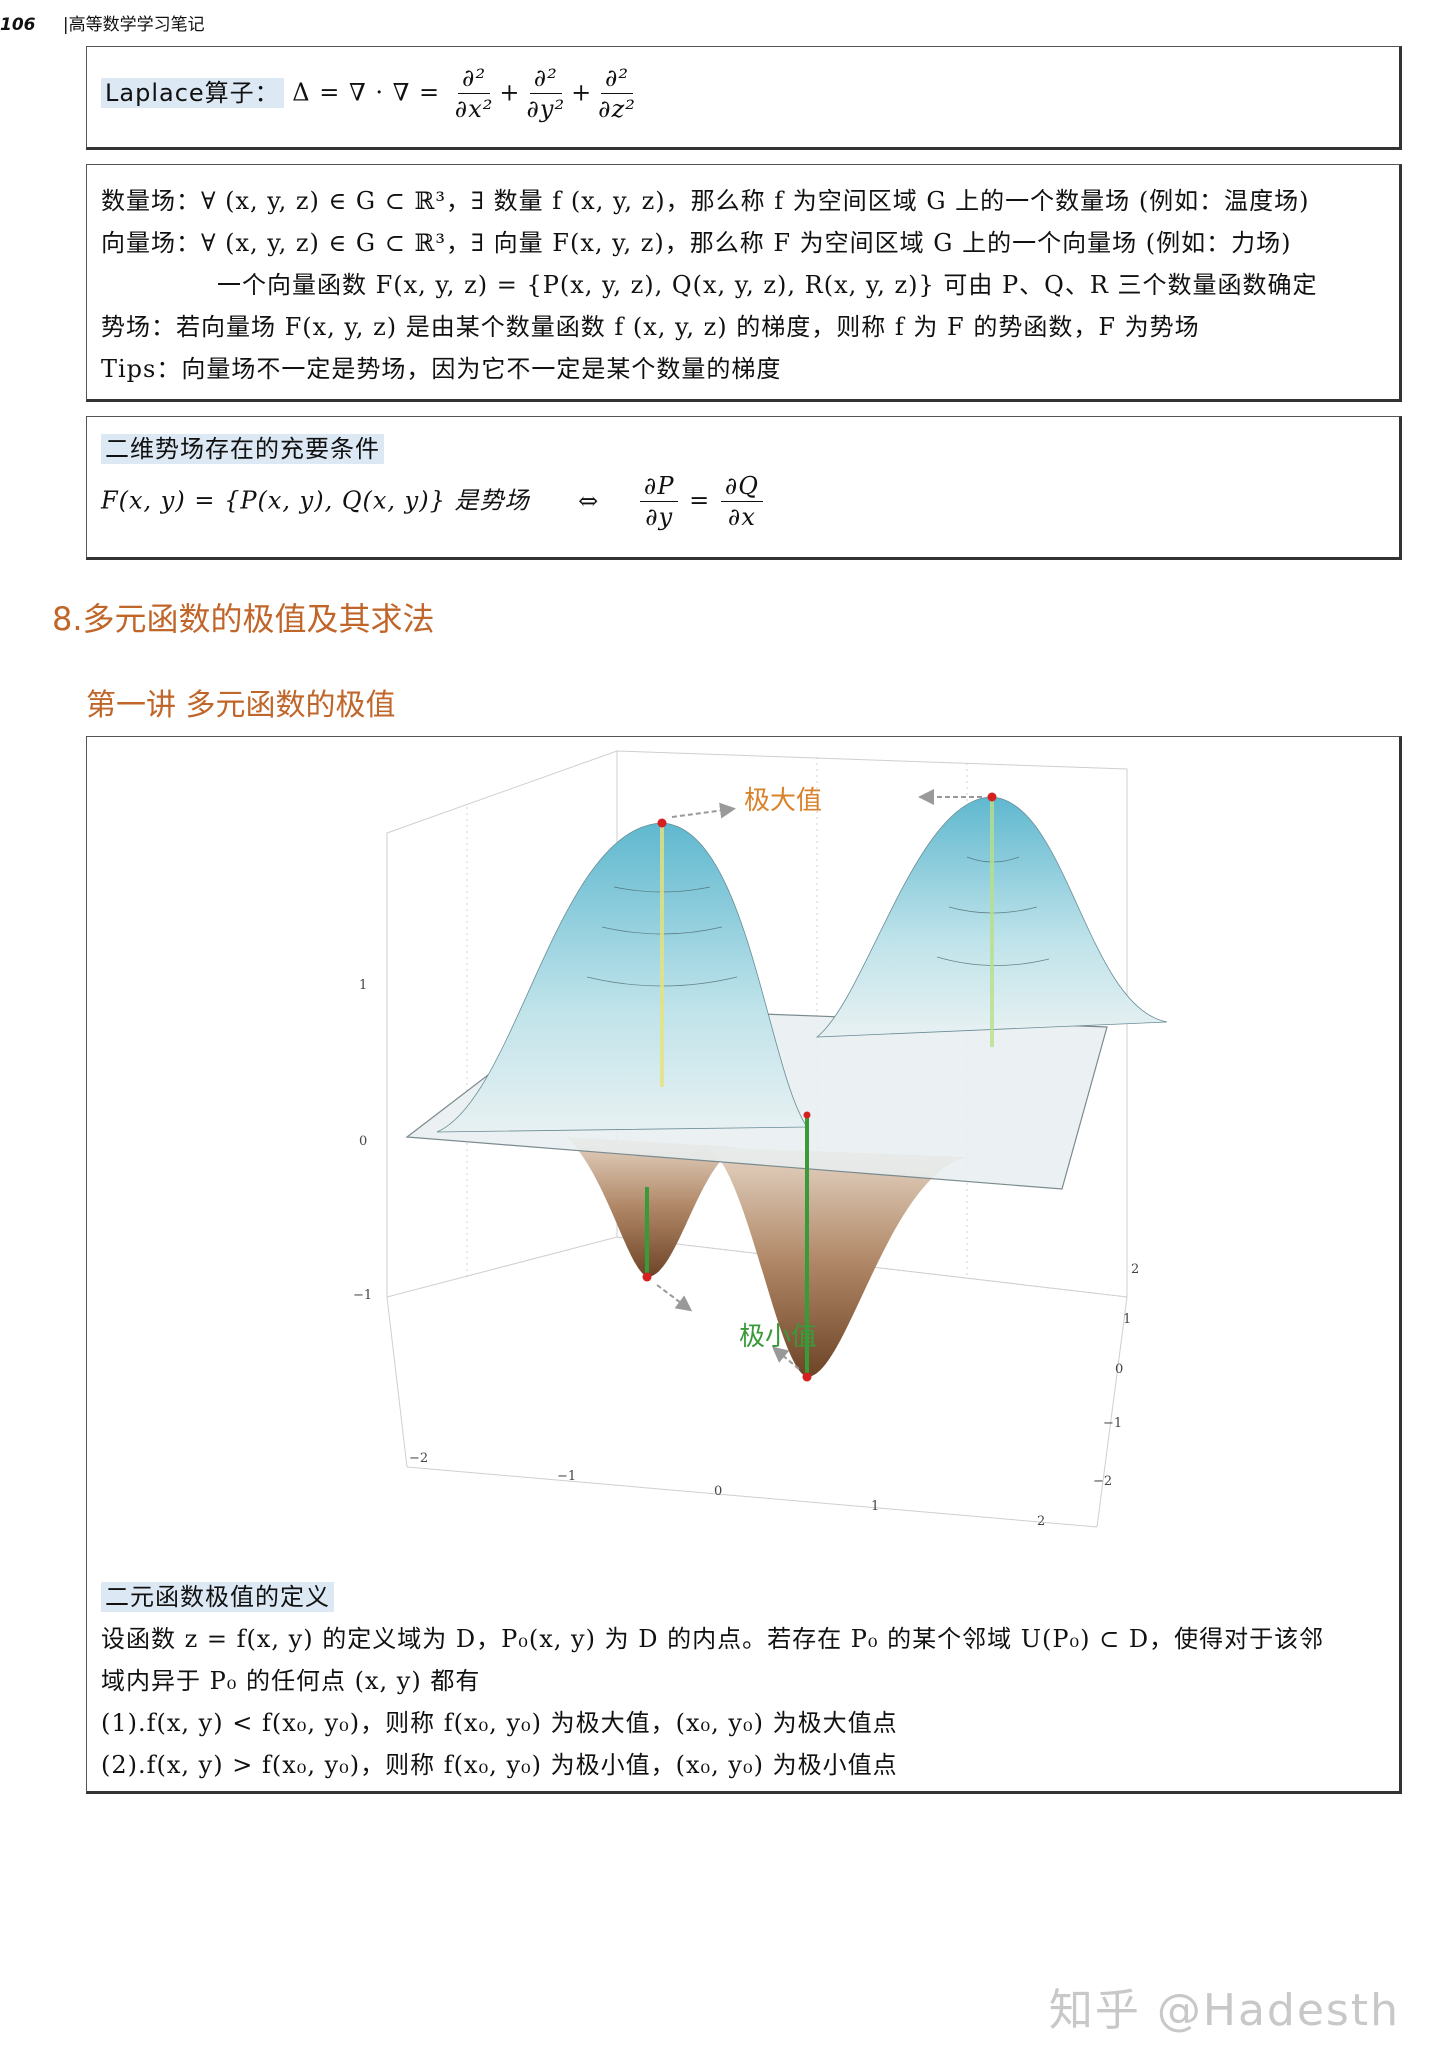  What do you see at coordinates (441, 369) in the screenshot?
I see `tips-line: Tips：向量场不一定是势场，因为它不一定是某个数量的梯度` at bounding box center [441, 369].